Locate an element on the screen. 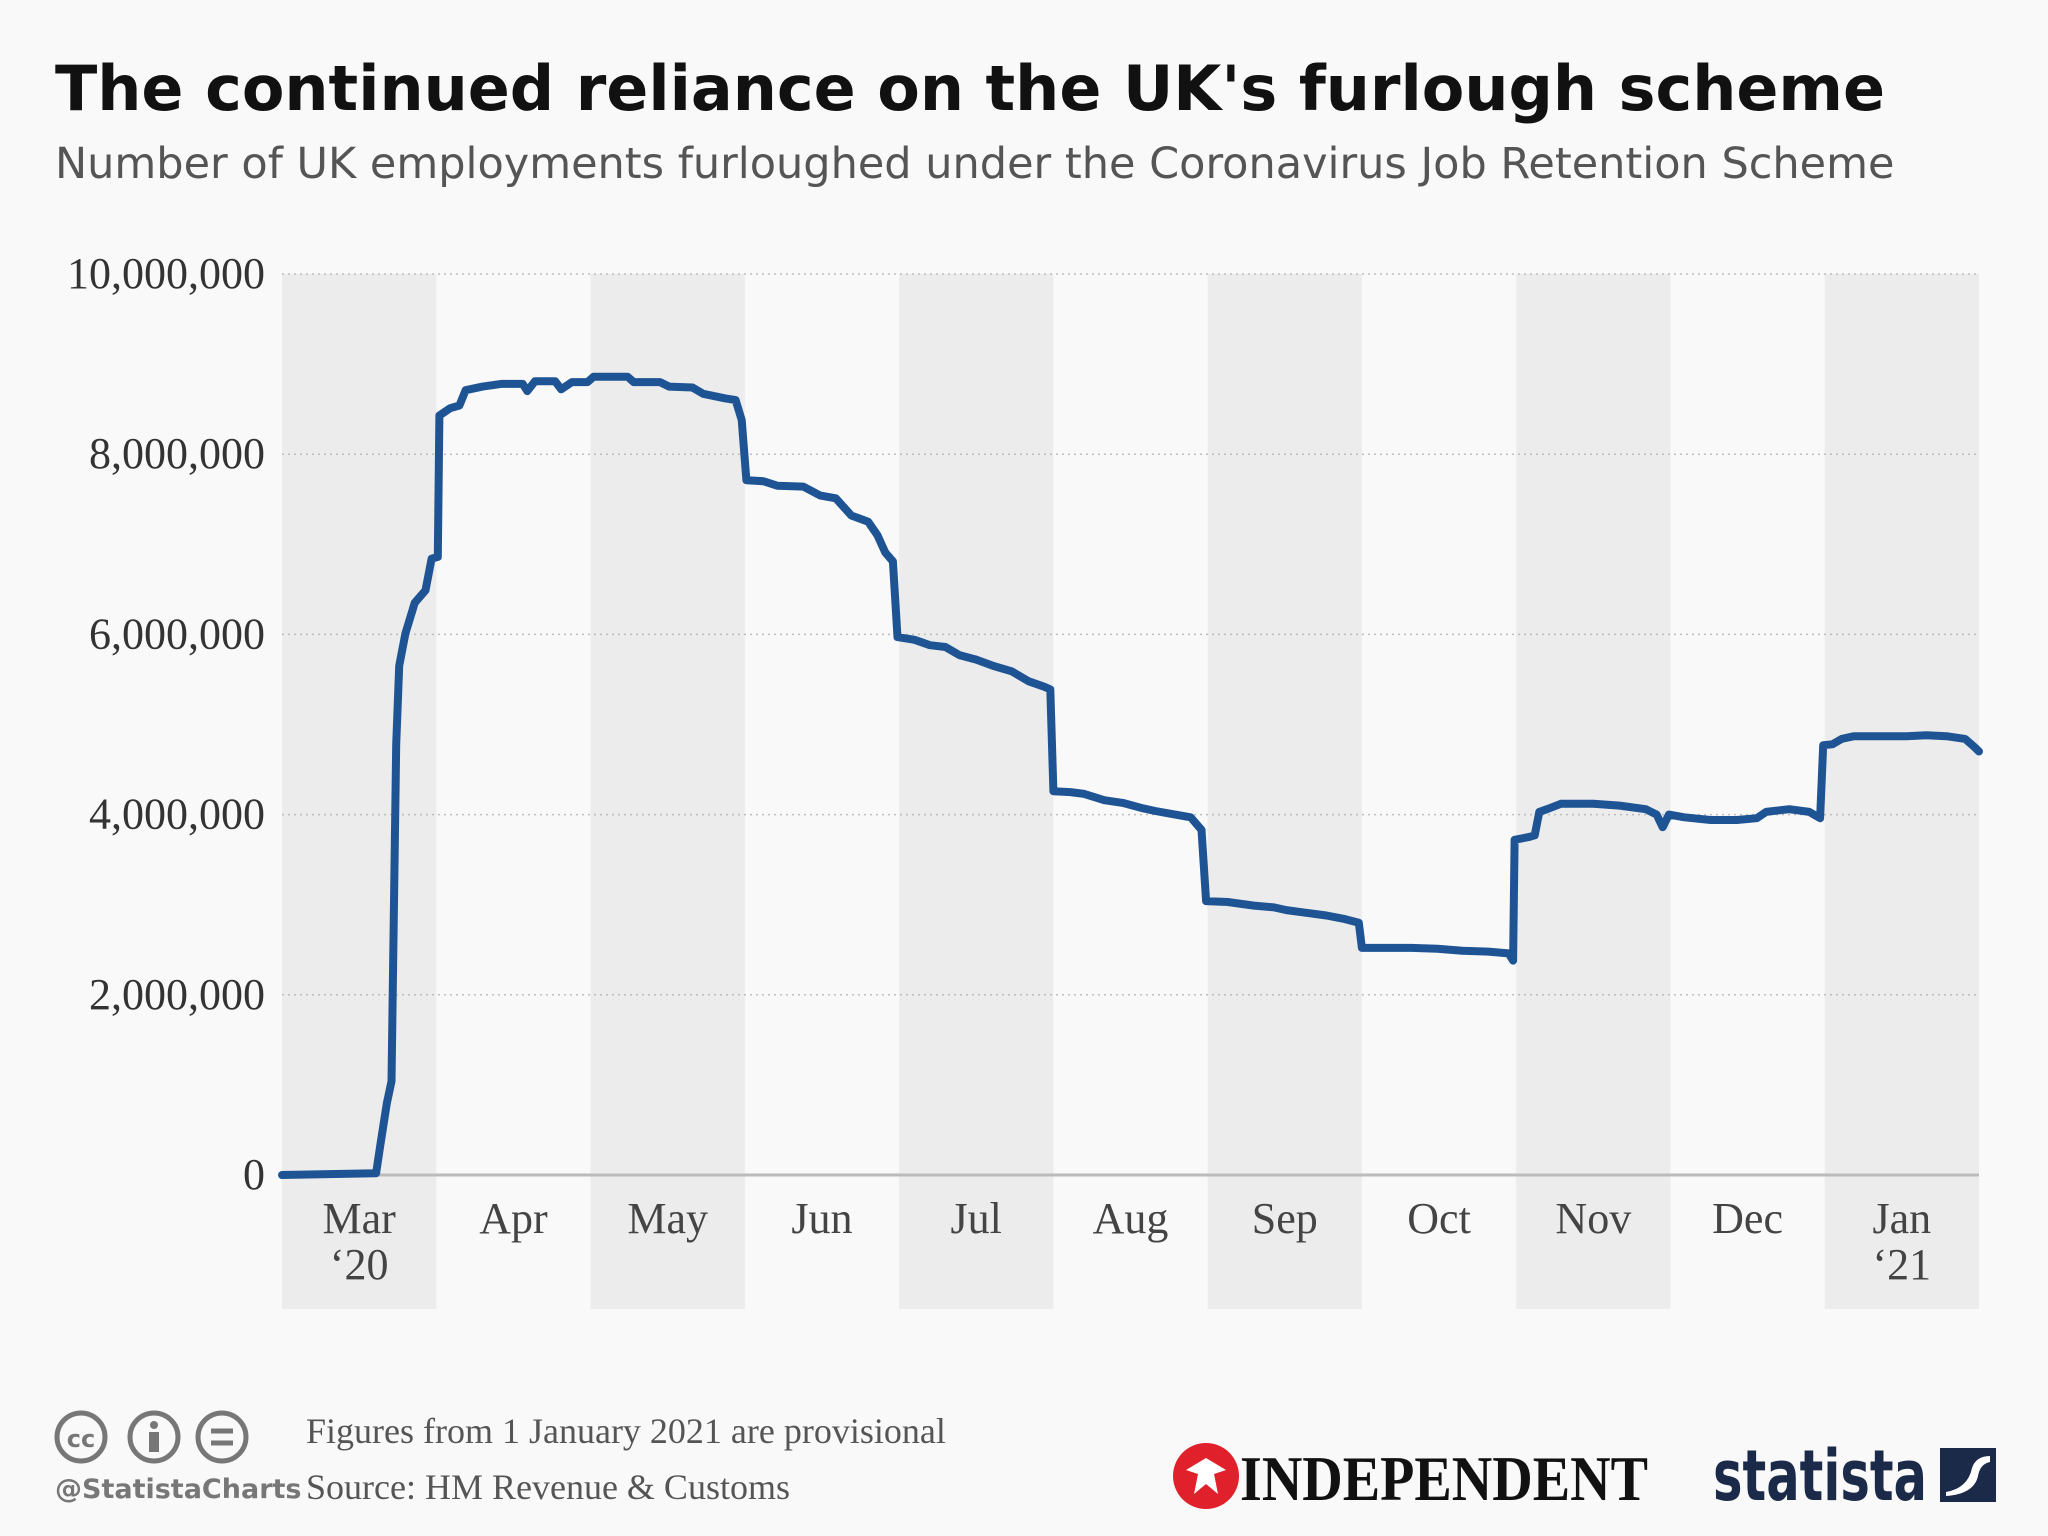 This screenshot has width=2048, height=1536. source: Source: HM Revenue & Customs is located at coordinates (548, 1487).